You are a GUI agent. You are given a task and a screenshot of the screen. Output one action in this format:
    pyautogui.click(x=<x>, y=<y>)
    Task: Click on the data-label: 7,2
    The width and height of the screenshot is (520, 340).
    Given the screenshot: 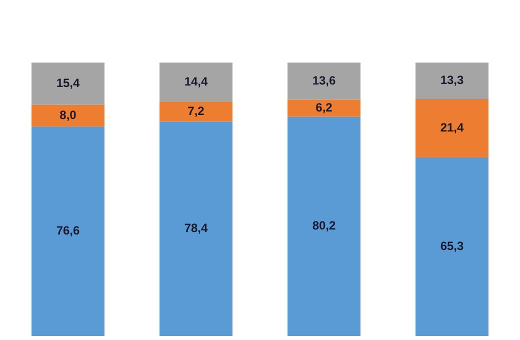 What is the action you would take?
    pyautogui.click(x=196, y=111)
    